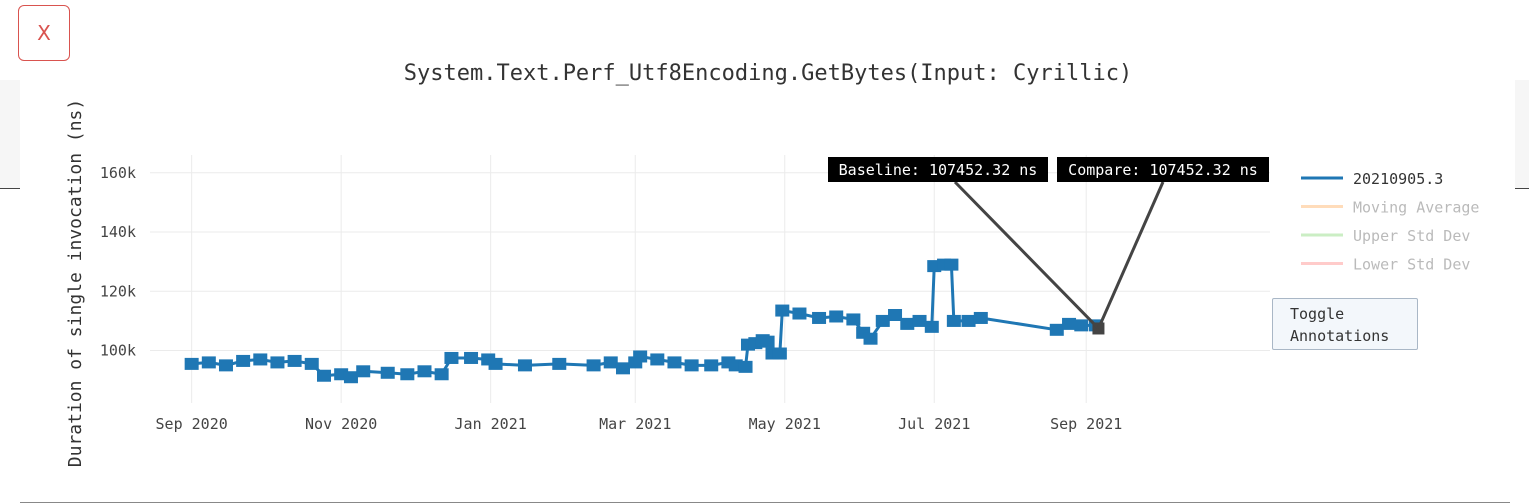  What do you see at coordinates (44, 33) in the screenshot?
I see `close-button: X` at bounding box center [44, 33].